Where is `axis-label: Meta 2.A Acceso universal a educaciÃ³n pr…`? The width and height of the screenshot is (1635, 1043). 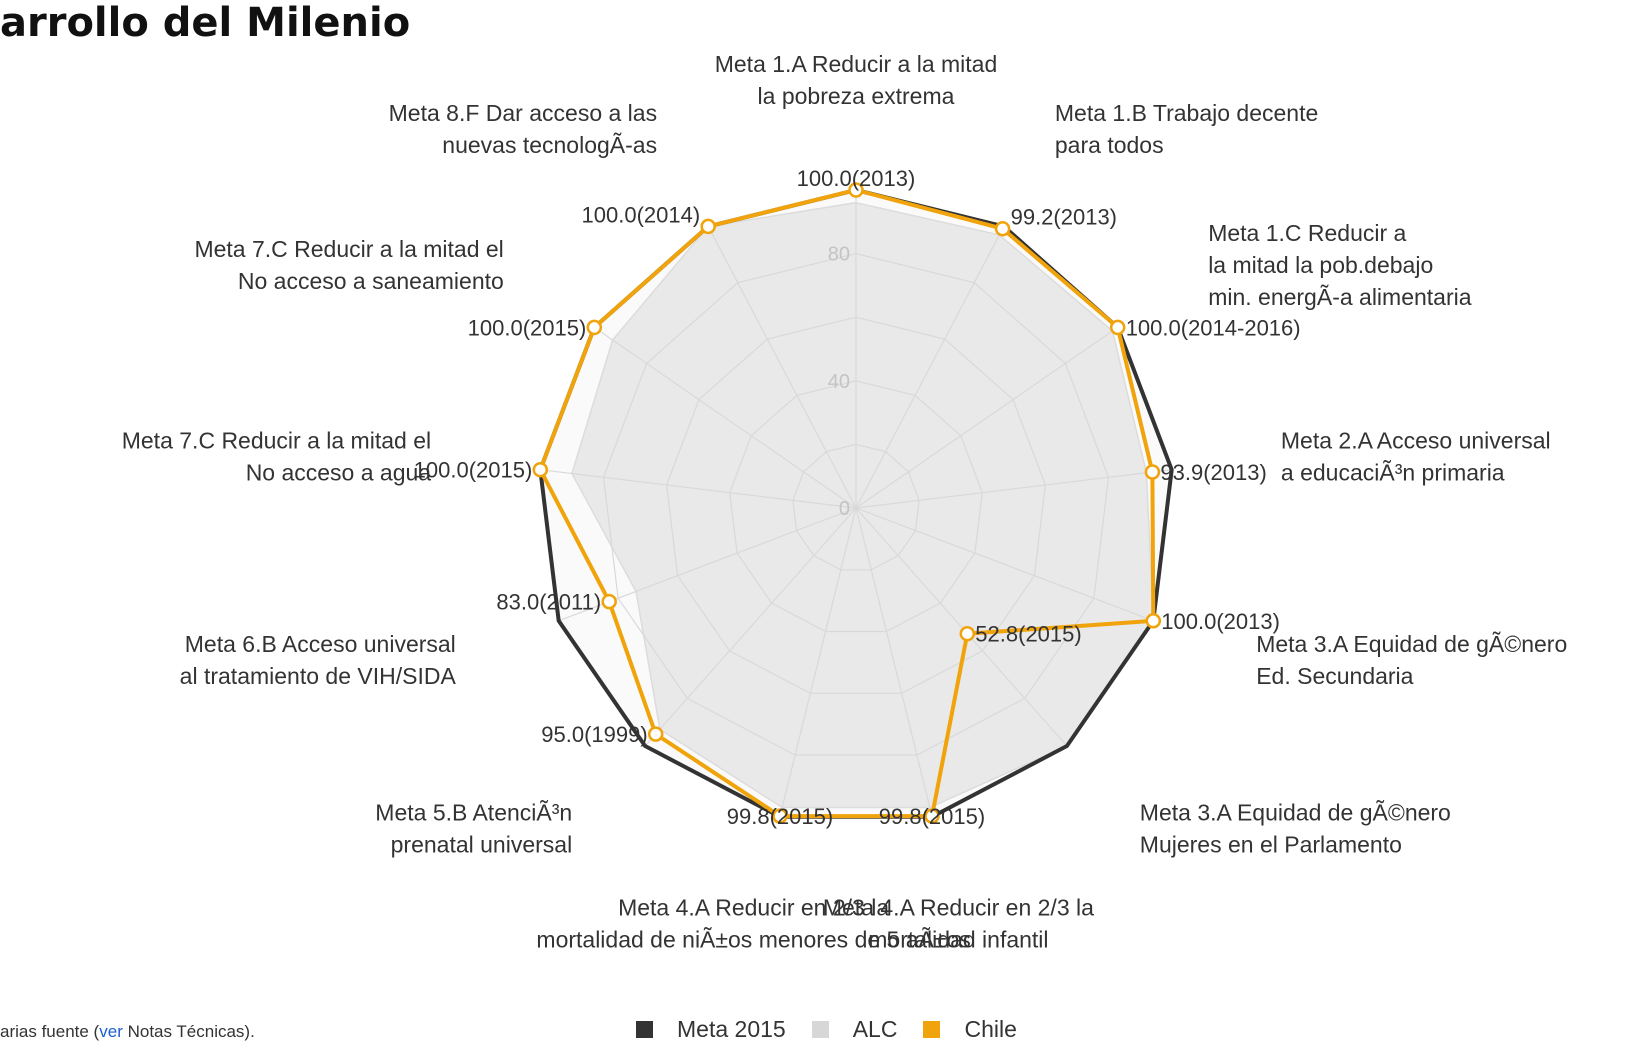
axis-label: Meta 2.A Acceso universal a educaciÃ³n pr… is located at coordinates (1416, 456).